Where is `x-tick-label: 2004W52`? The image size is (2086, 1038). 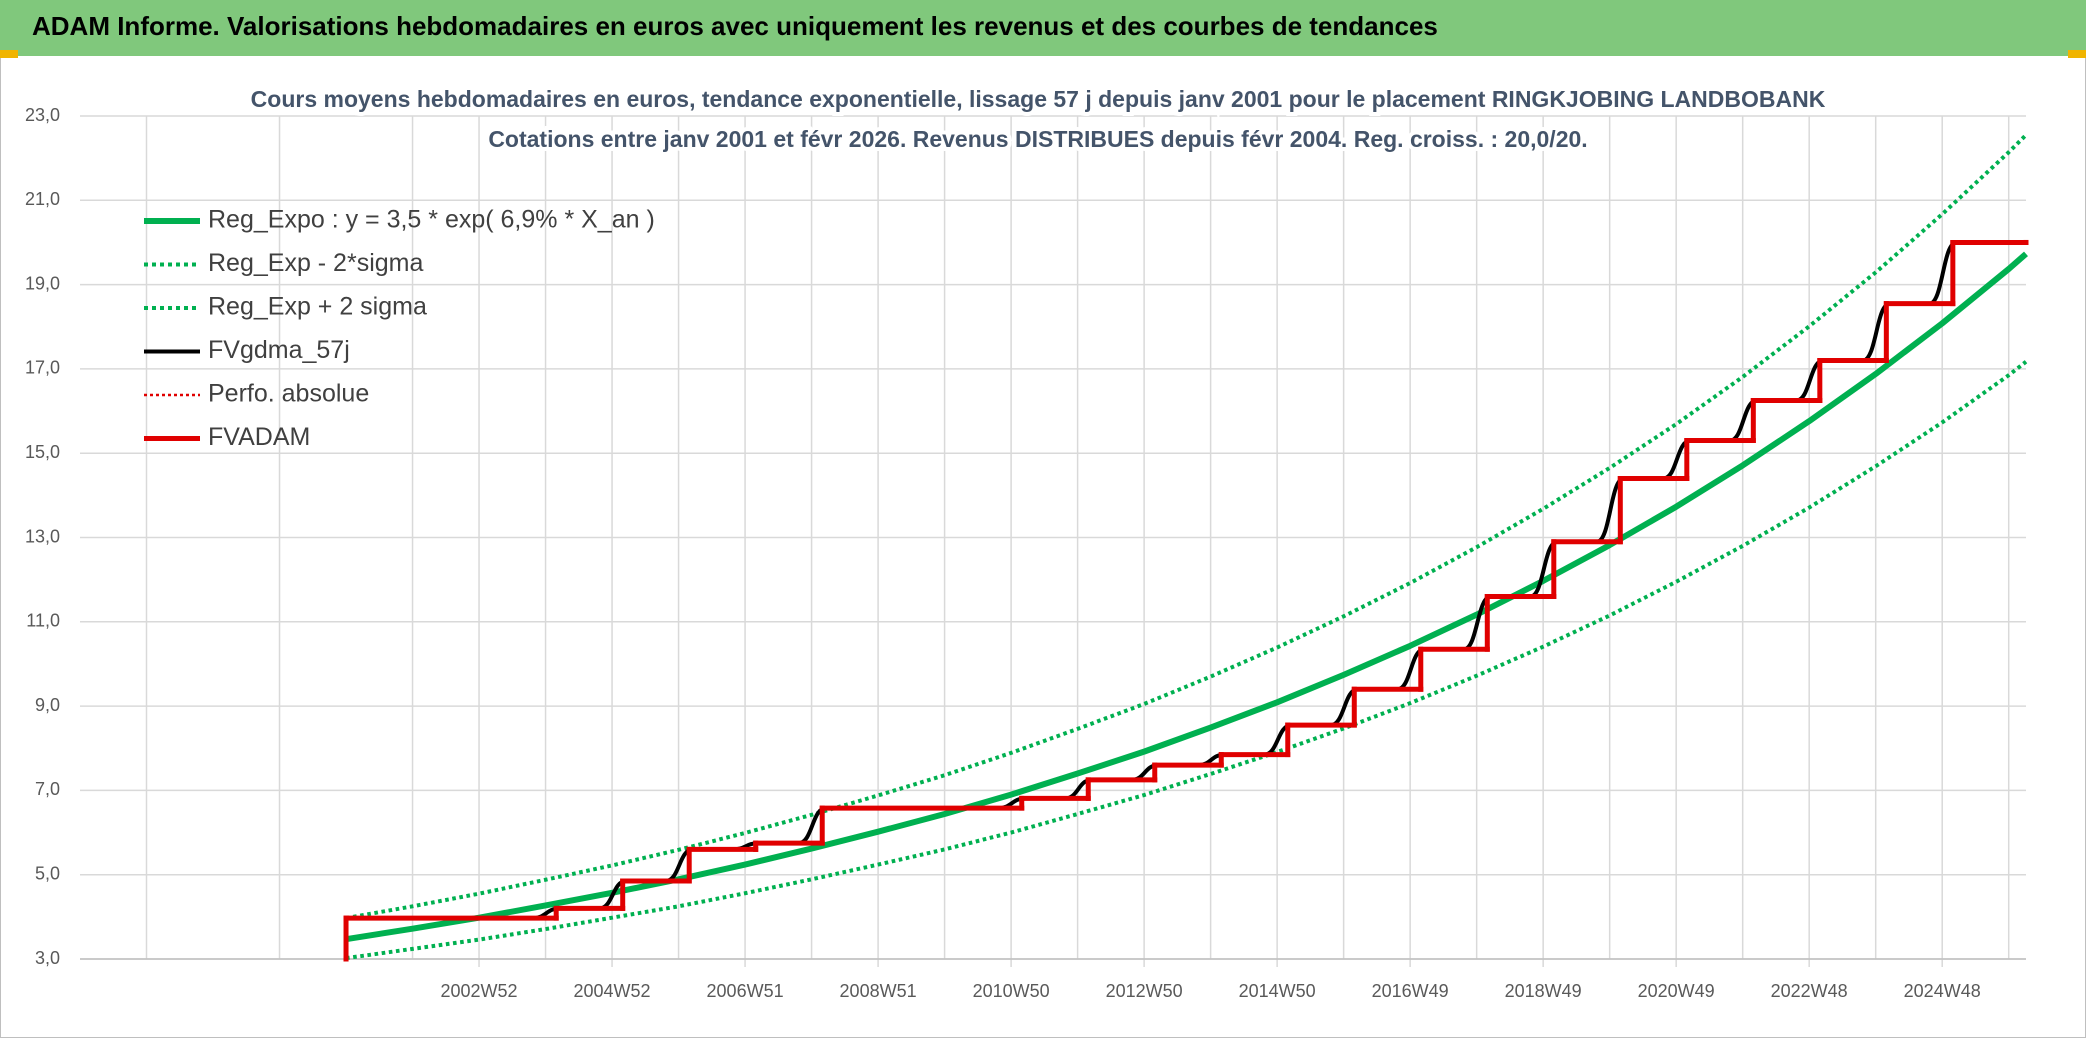 x-tick-label: 2004W52 is located at coordinates (612, 991).